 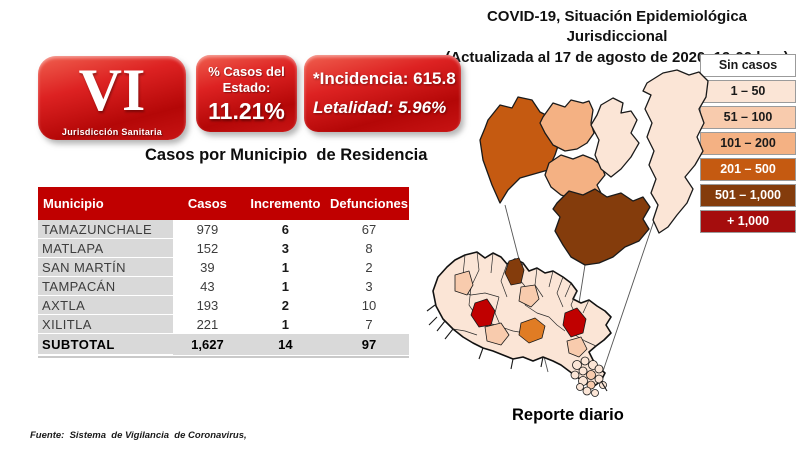 What do you see at coordinates (369, 229) in the screenshot?
I see `table-cell: 67` at bounding box center [369, 229].